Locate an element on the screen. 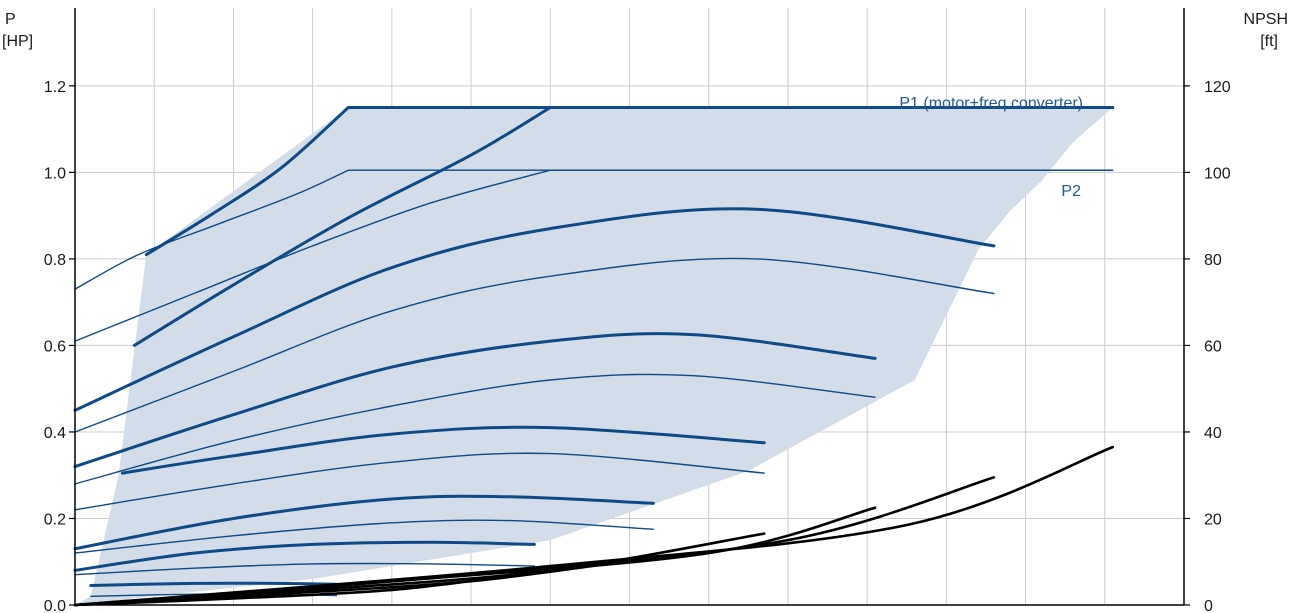 The image size is (1292, 613). right-tick-label: 80 is located at coordinates (1213, 260).